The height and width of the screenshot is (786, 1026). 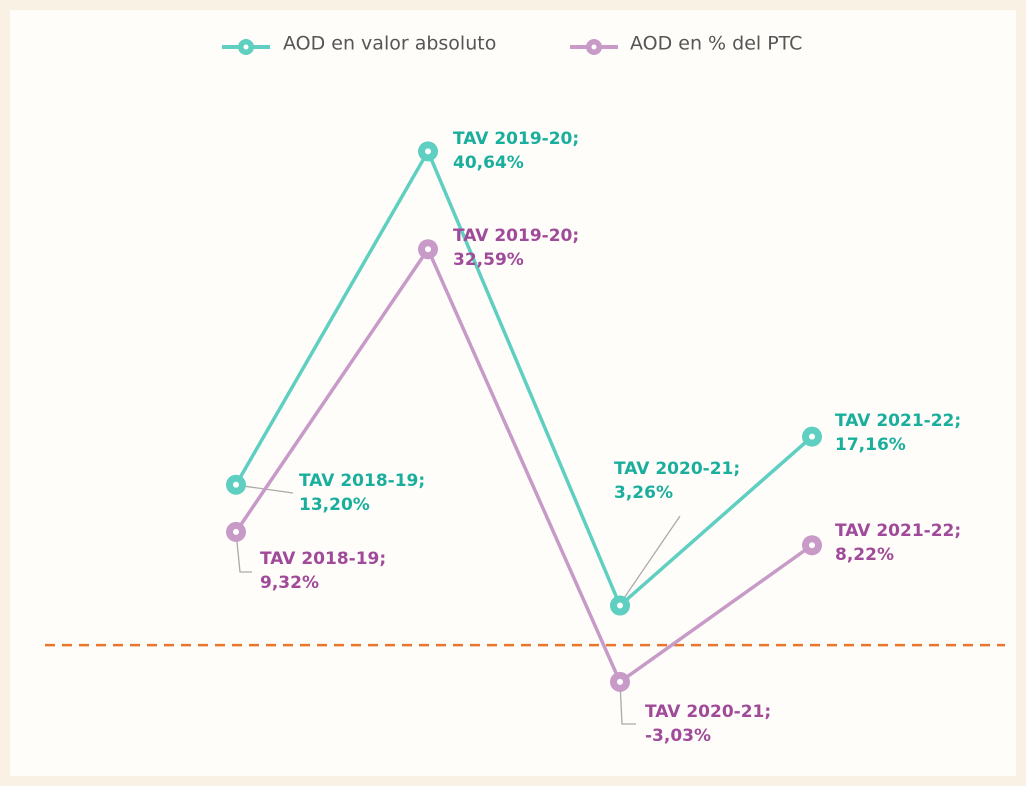 What do you see at coordinates (711, 724) in the screenshot?
I see `data-label: TAV 2020-21; -3,03%` at bounding box center [711, 724].